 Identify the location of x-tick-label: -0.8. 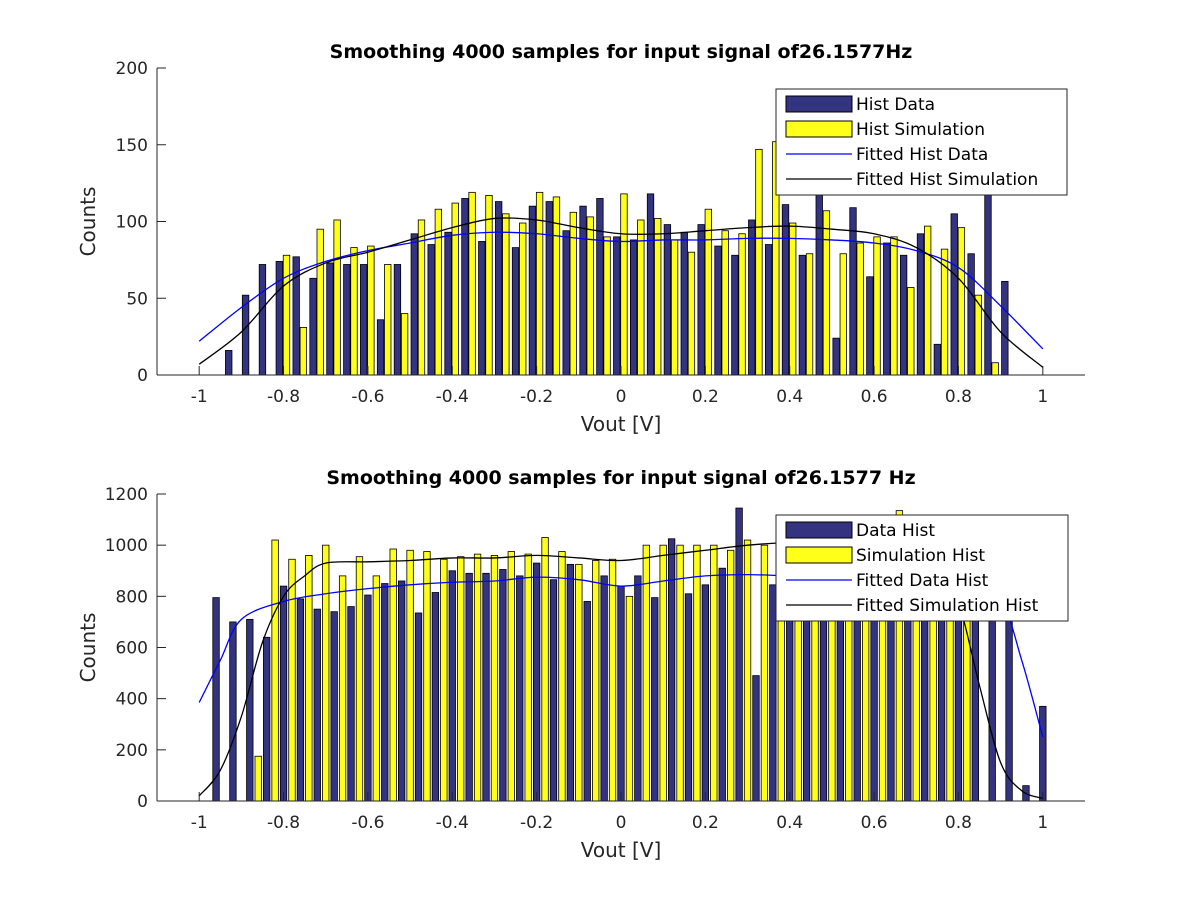
(283, 823).